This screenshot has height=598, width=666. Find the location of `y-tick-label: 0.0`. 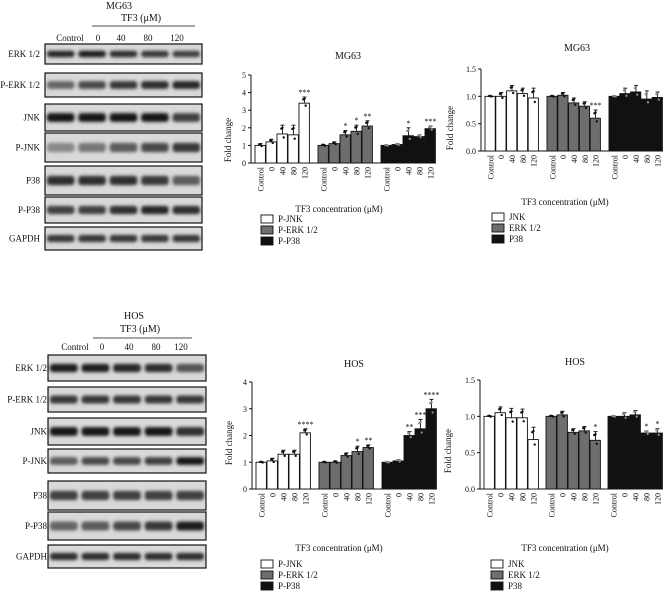

y-tick-label: 0.0 is located at coordinates (470, 489).